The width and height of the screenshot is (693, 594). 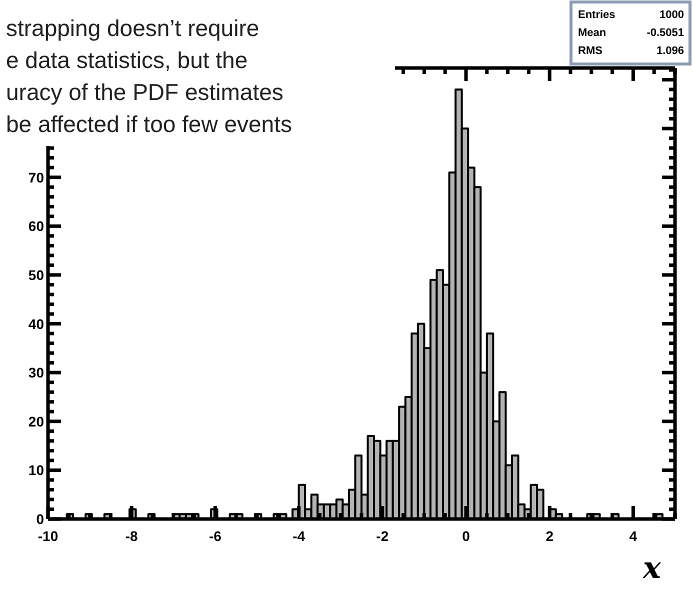 What do you see at coordinates (149, 76) in the screenshot?
I see `annotation: strapping doesn’t require e data statistics, but the uracy of the PDF estimates be affected if too few events` at bounding box center [149, 76].